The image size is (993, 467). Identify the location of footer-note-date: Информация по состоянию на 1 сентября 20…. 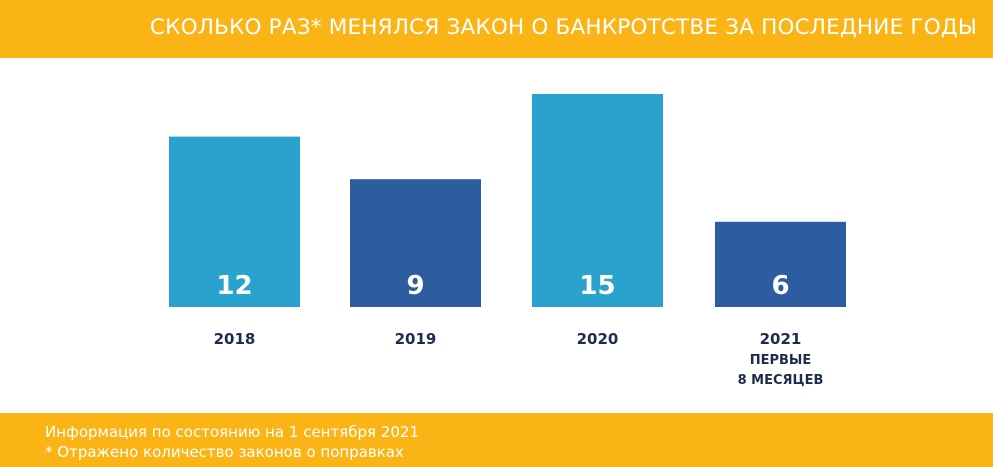
(232, 432).